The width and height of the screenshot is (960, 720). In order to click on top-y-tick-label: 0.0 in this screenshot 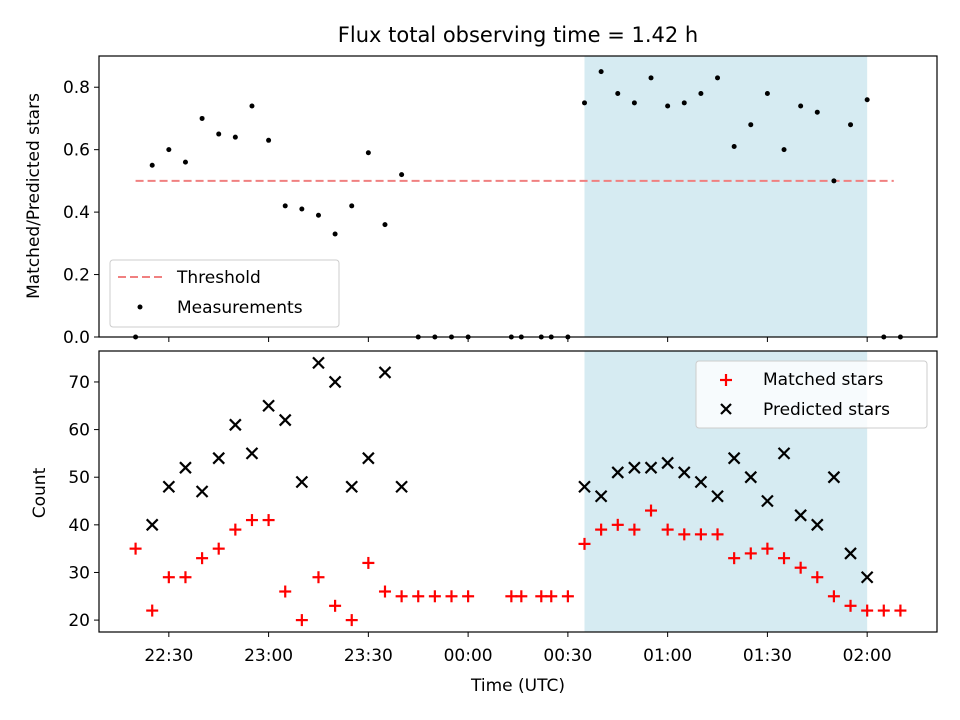, I will do `click(76, 338)`.